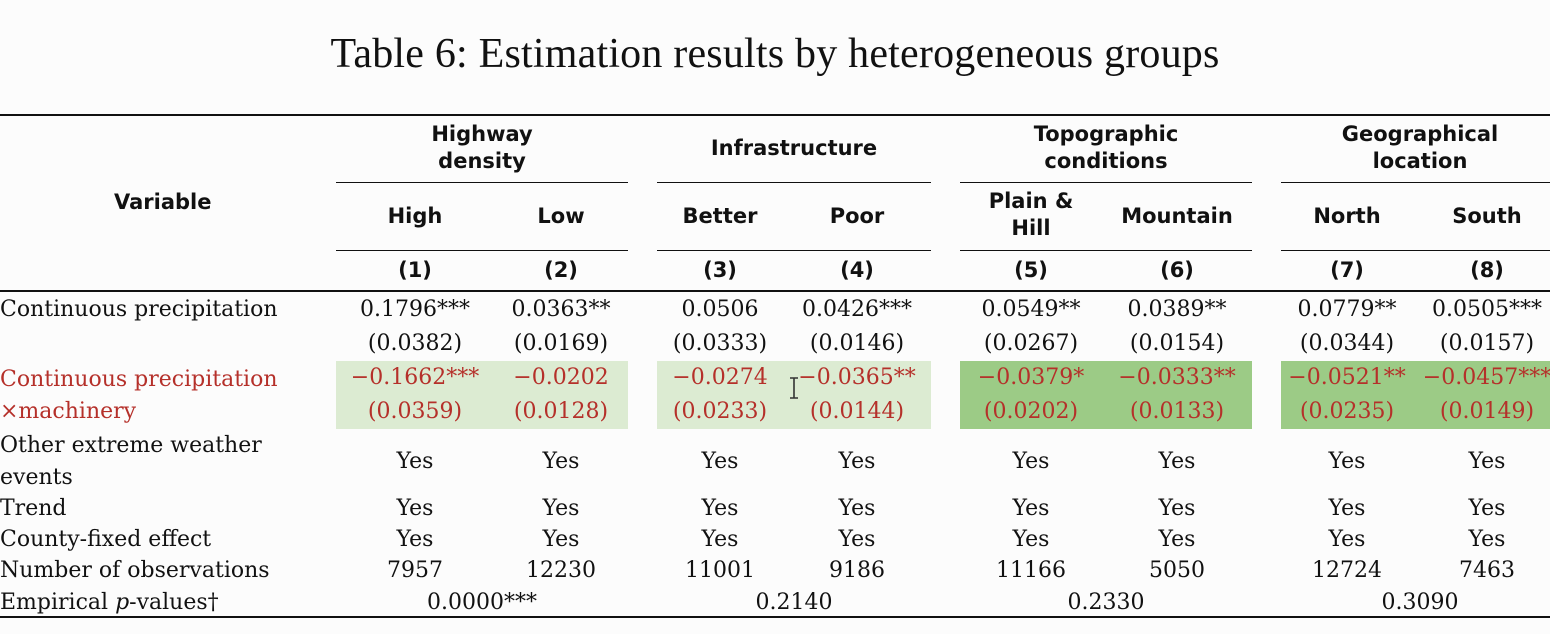 This screenshot has width=1550, height=634. Describe the element at coordinates (561, 216) in the screenshot. I see `subgroup-header: Low` at that location.